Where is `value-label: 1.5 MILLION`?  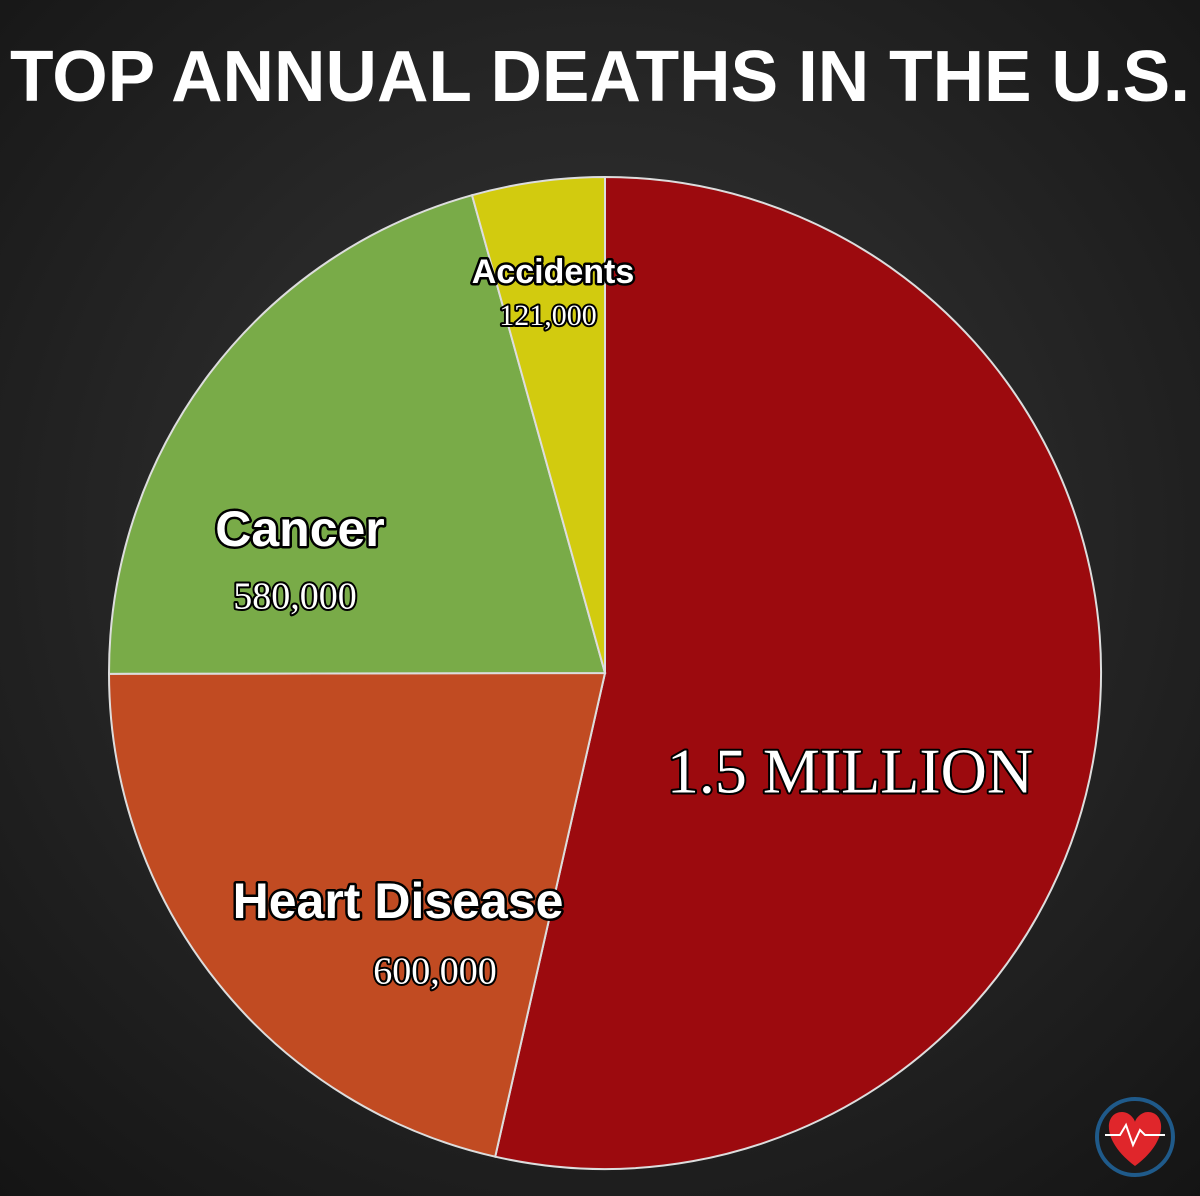 value-label: 1.5 MILLION is located at coordinates (850, 771).